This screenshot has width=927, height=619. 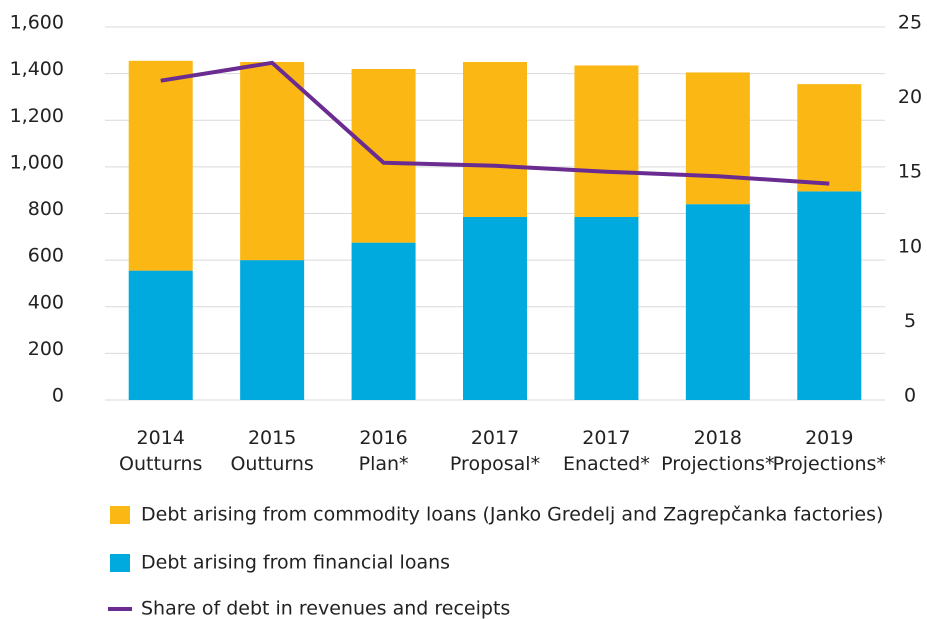 I want to click on y2-tick-label: 5, so click(x=910, y=321).